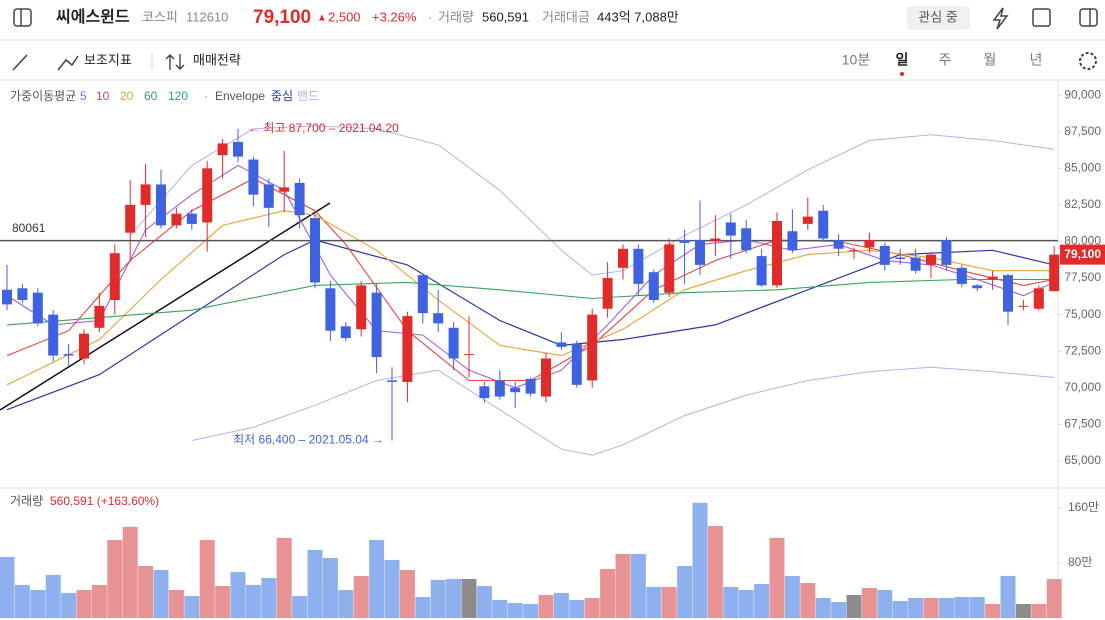 The image size is (1105, 620). I want to click on panel-icon, so click(1088, 17).